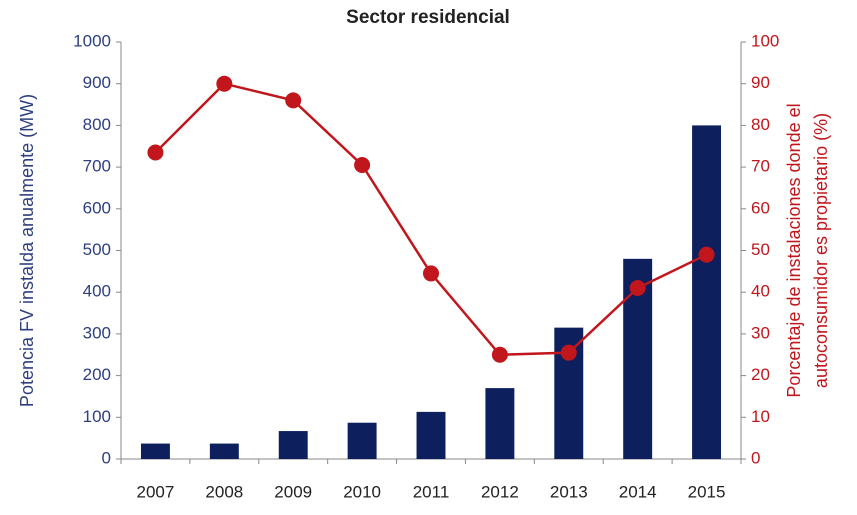  Describe the element at coordinates (500, 491) in the screenshot. I see `x-tick-label: 2012` at that location.